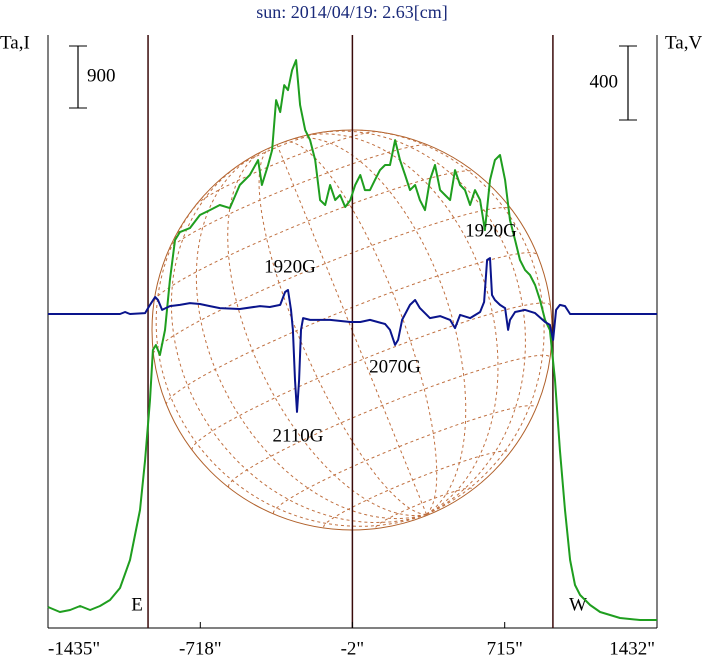 The height and width of the screenshot is (662, 708). What do you see at coordinates (137, 604) in the screenshot?
I see `limb-label: E` at bounding box center [137, 604].